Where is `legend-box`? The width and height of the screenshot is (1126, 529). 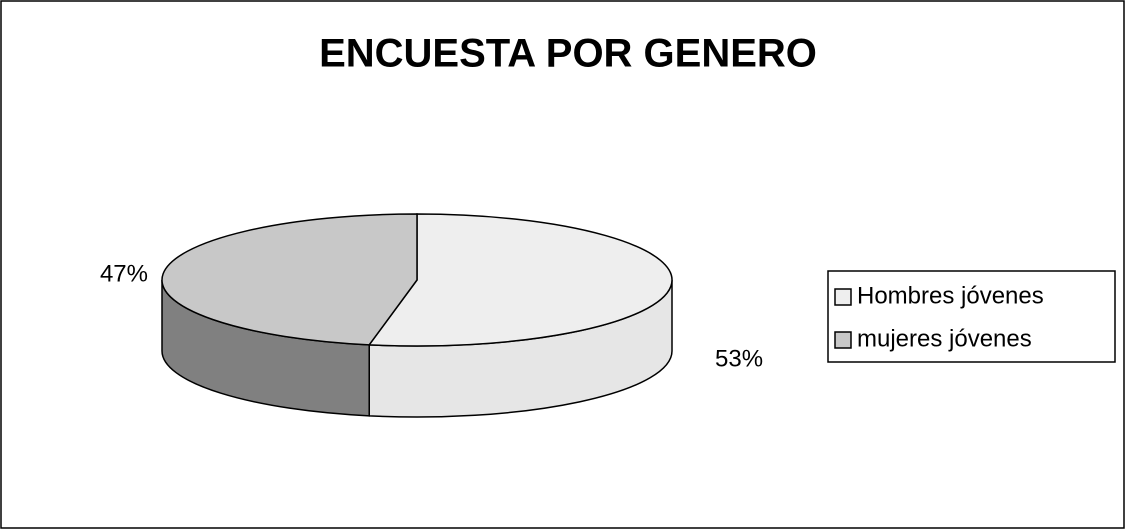 legend-box is located at coordinates (971, 316).